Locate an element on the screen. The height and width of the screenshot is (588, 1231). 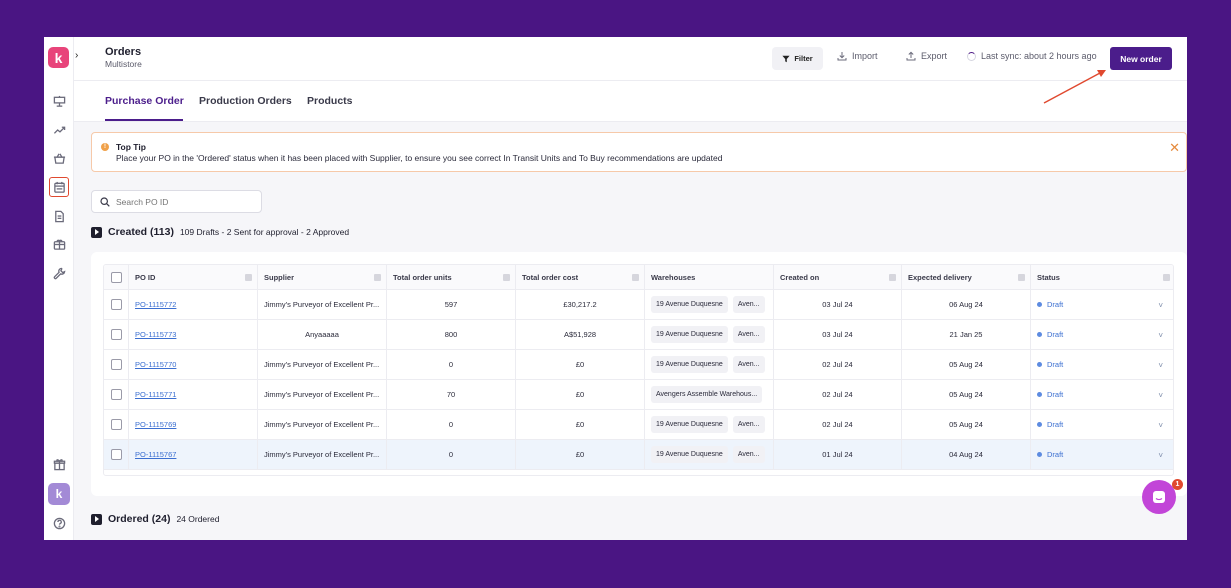
document-icon is located at coordinates (59, 216).